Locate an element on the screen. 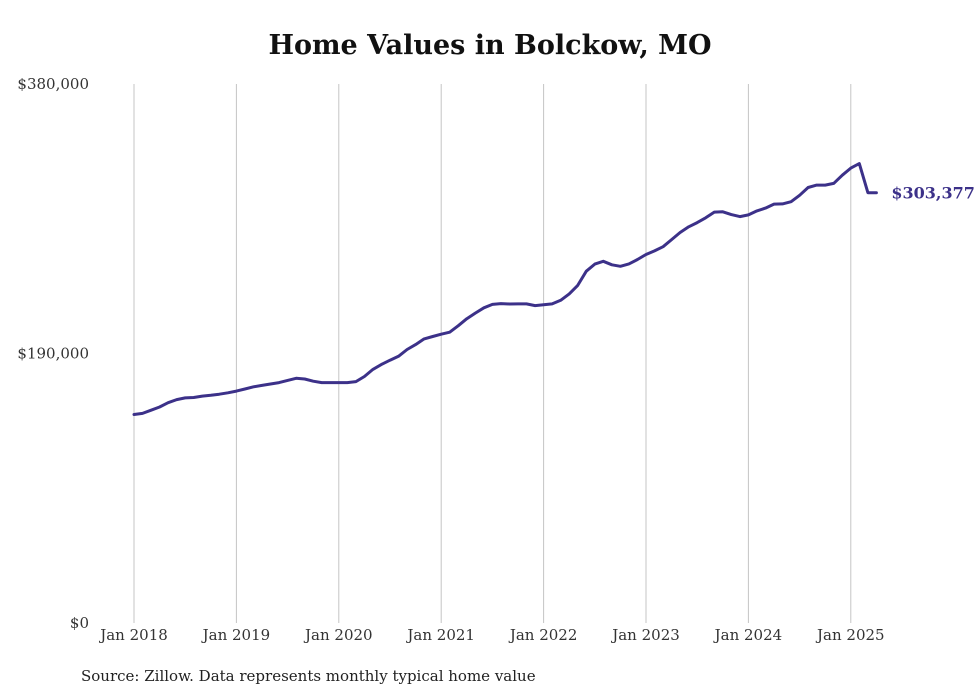 The height and width of the screenshot is (699, 980). x-tick-label: Jan 2018 is located at coordinates (133, 635).